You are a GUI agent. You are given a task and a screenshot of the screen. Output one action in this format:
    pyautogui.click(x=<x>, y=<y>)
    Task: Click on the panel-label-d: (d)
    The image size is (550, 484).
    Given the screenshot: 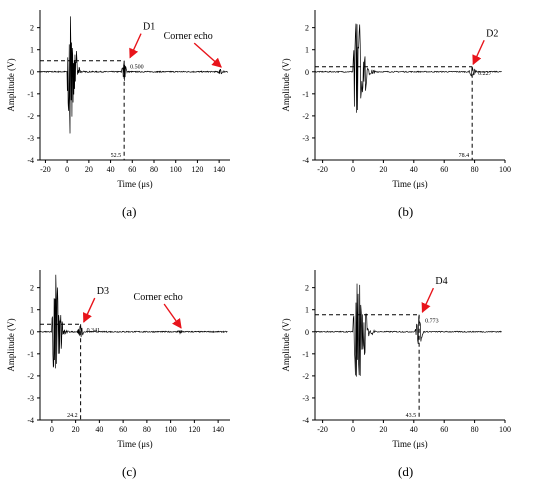 What is the action you would take?
    pyautogui.click(x=406, y=471)
    